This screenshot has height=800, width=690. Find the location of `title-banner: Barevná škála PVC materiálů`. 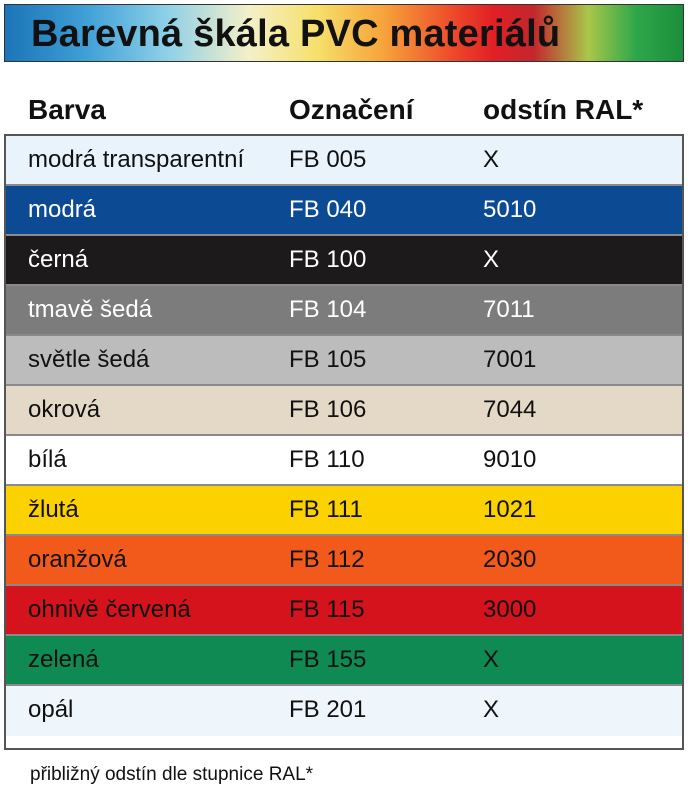

title-banner: Barevná škála PVC materiálů is located at coordinates (344, 33).